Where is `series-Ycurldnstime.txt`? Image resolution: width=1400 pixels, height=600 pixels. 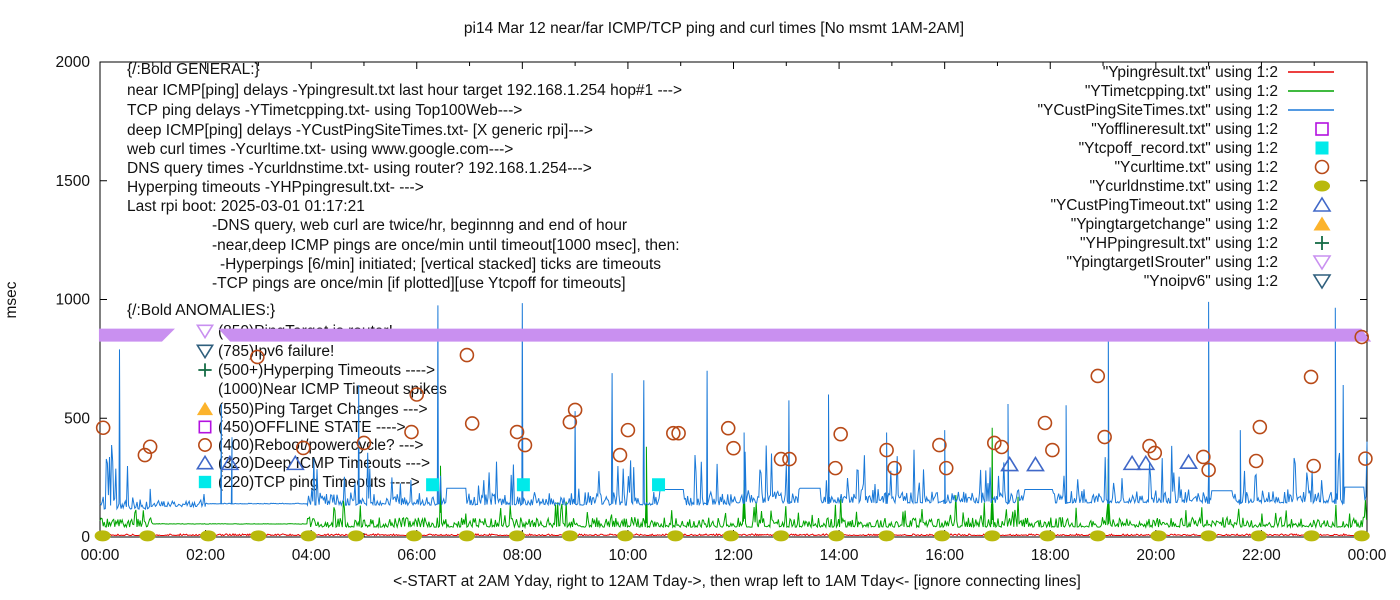
series-Ycurldnstime.txt is located at coordinates (732, 536).